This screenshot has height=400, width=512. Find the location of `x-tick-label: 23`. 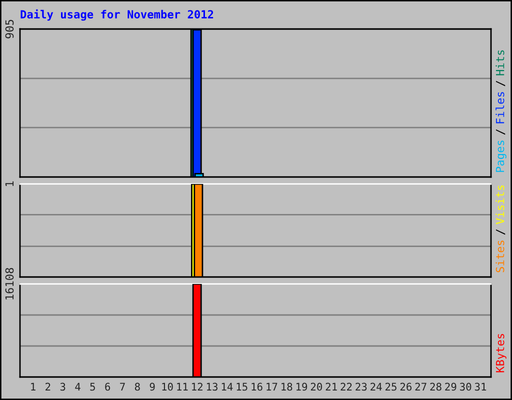

x-tick-label: 23 is located at coordinates (361, 386).